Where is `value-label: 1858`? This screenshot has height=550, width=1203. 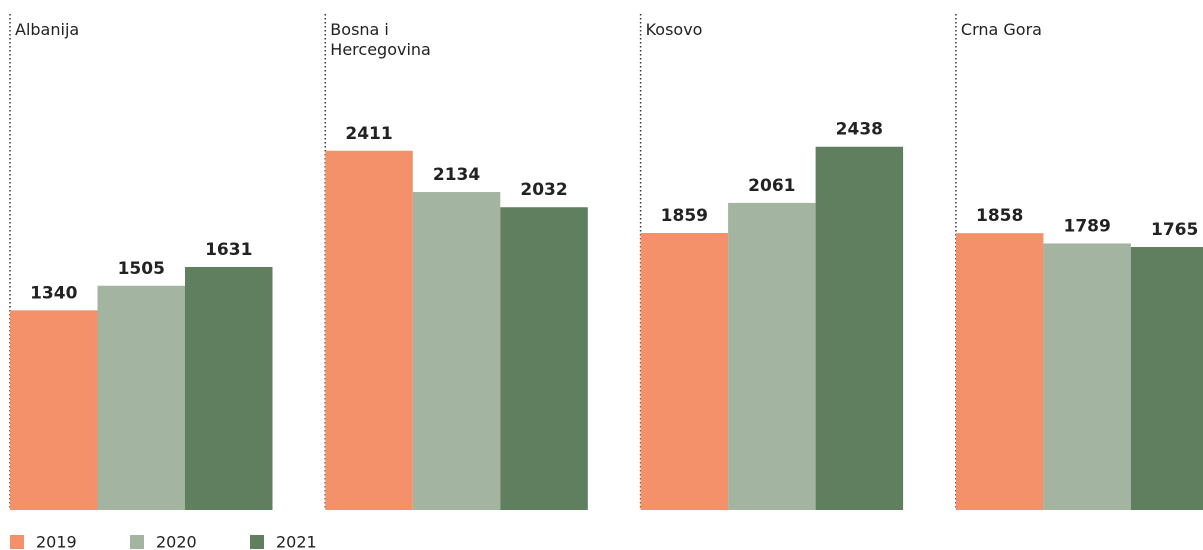 value-label: 1858 is located at coordinates (999, 216).